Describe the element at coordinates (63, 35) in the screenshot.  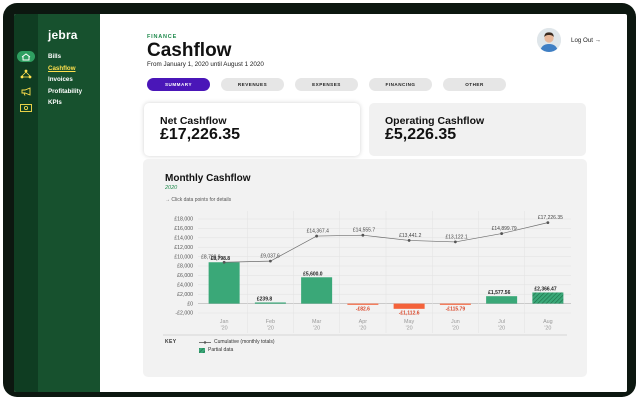
I see `brand-logo: jebra` at that location.